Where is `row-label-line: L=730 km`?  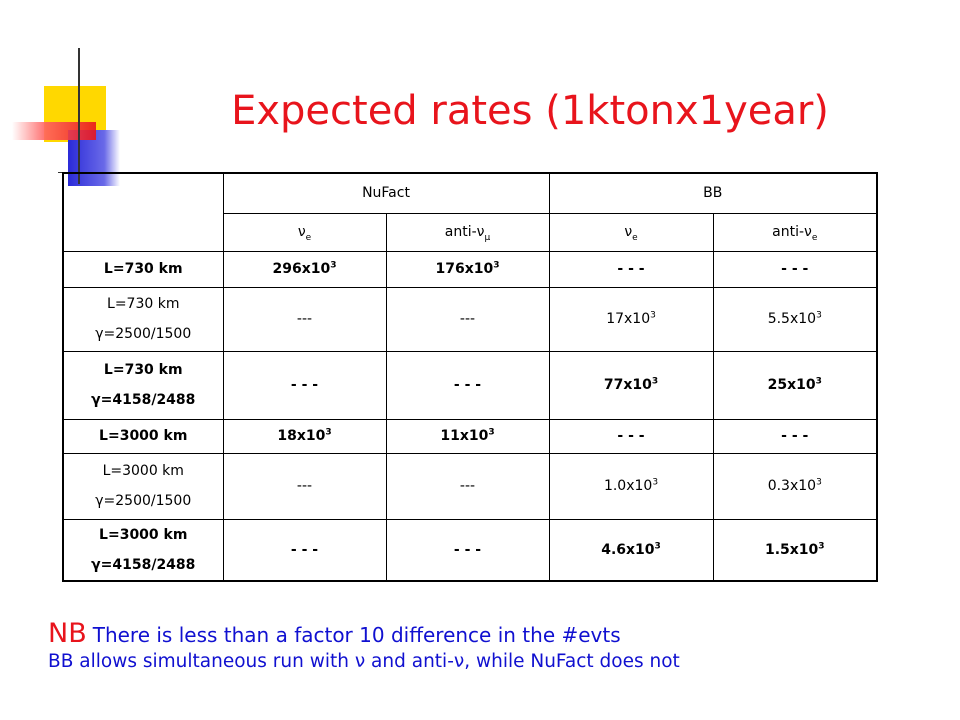
row-label-line: L=730 km is located at coordinates (143, 269).